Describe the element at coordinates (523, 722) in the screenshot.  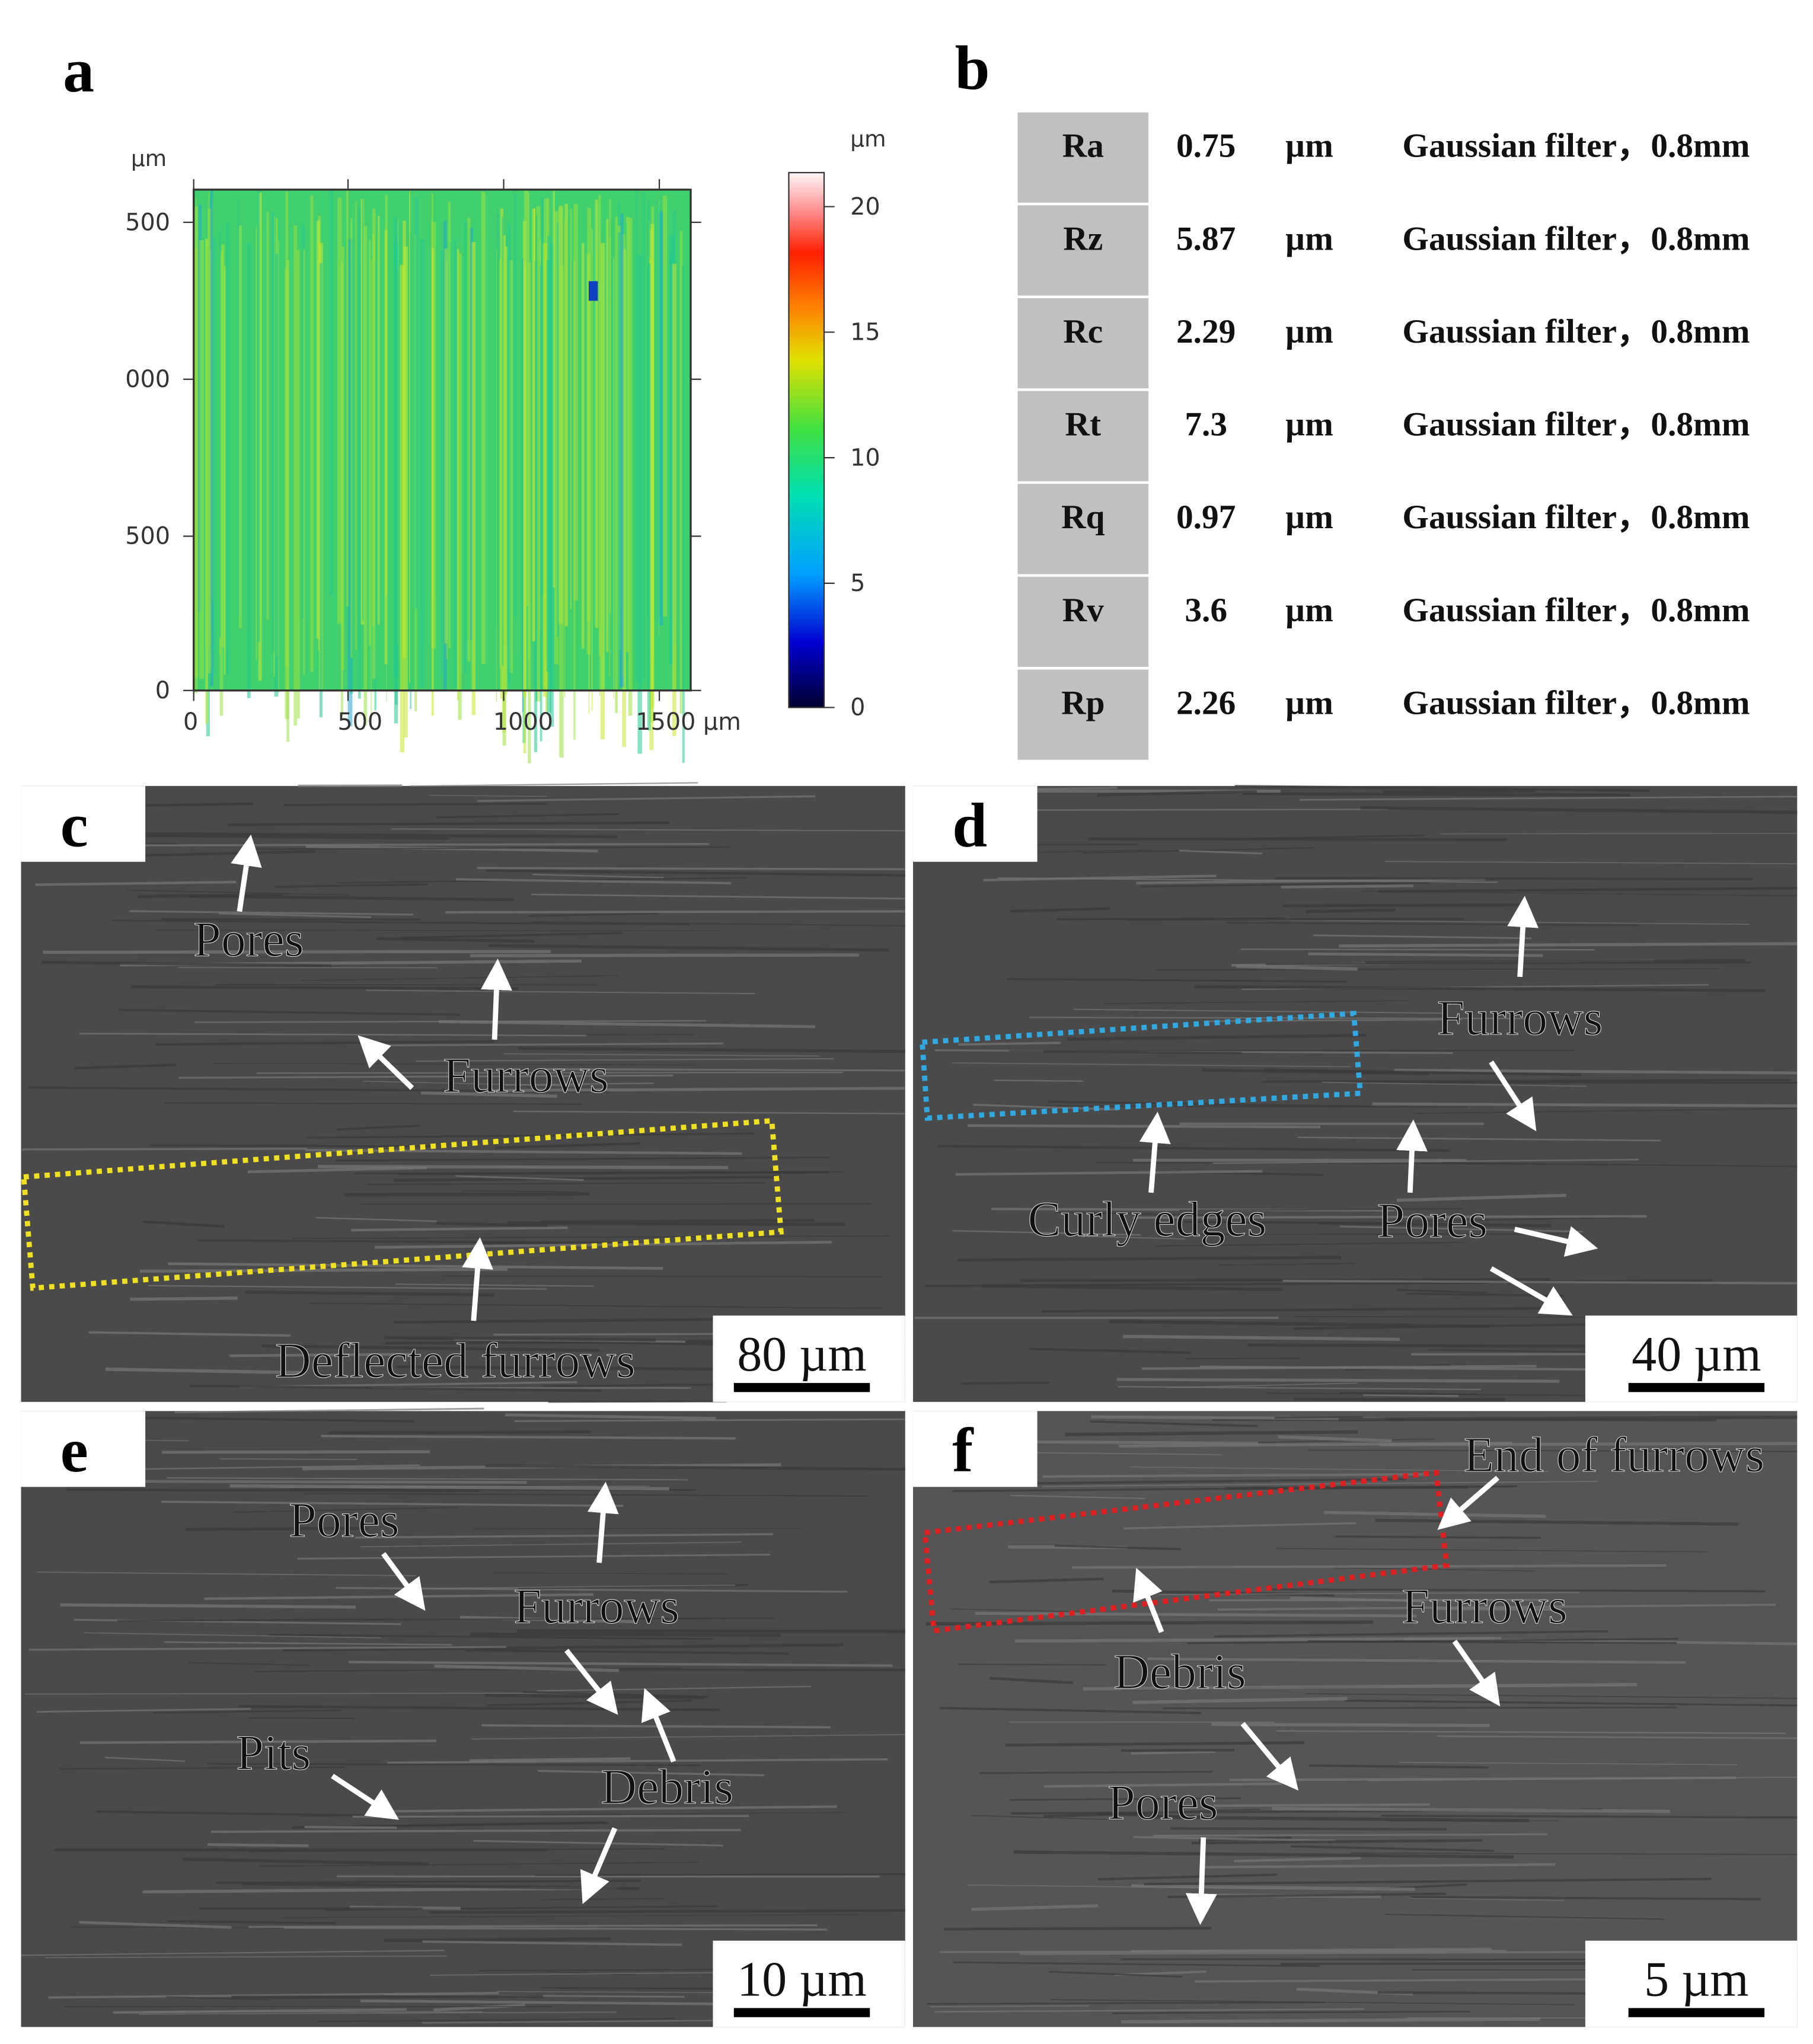
I see `x-tick-label: 1000` at that location.